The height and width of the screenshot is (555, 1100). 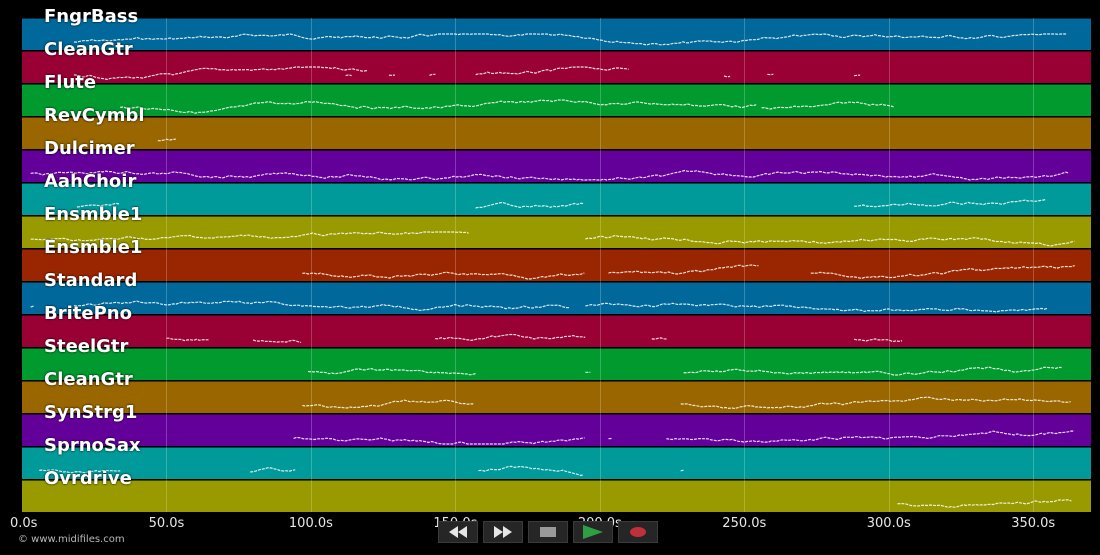 What do you see at coordinates (71, 539) in the screenshot?
I see `copyright-text: © www.midifiles.com` at bounding box center [71, 539].